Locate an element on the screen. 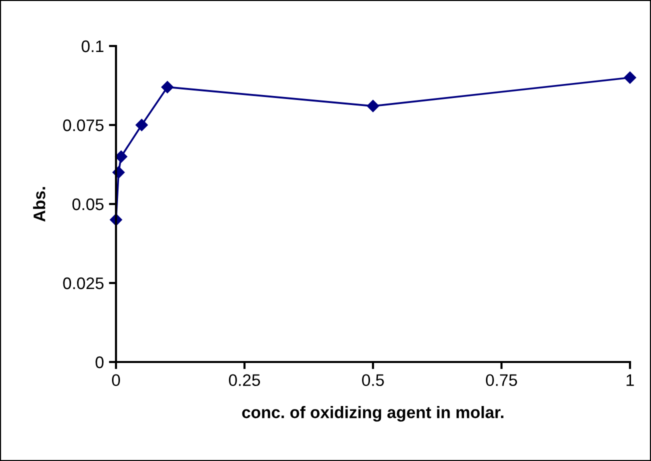 The width and height of the screenshot is (651, 461). x-tick-label: 0.5 is located at coordinates (373, 380).